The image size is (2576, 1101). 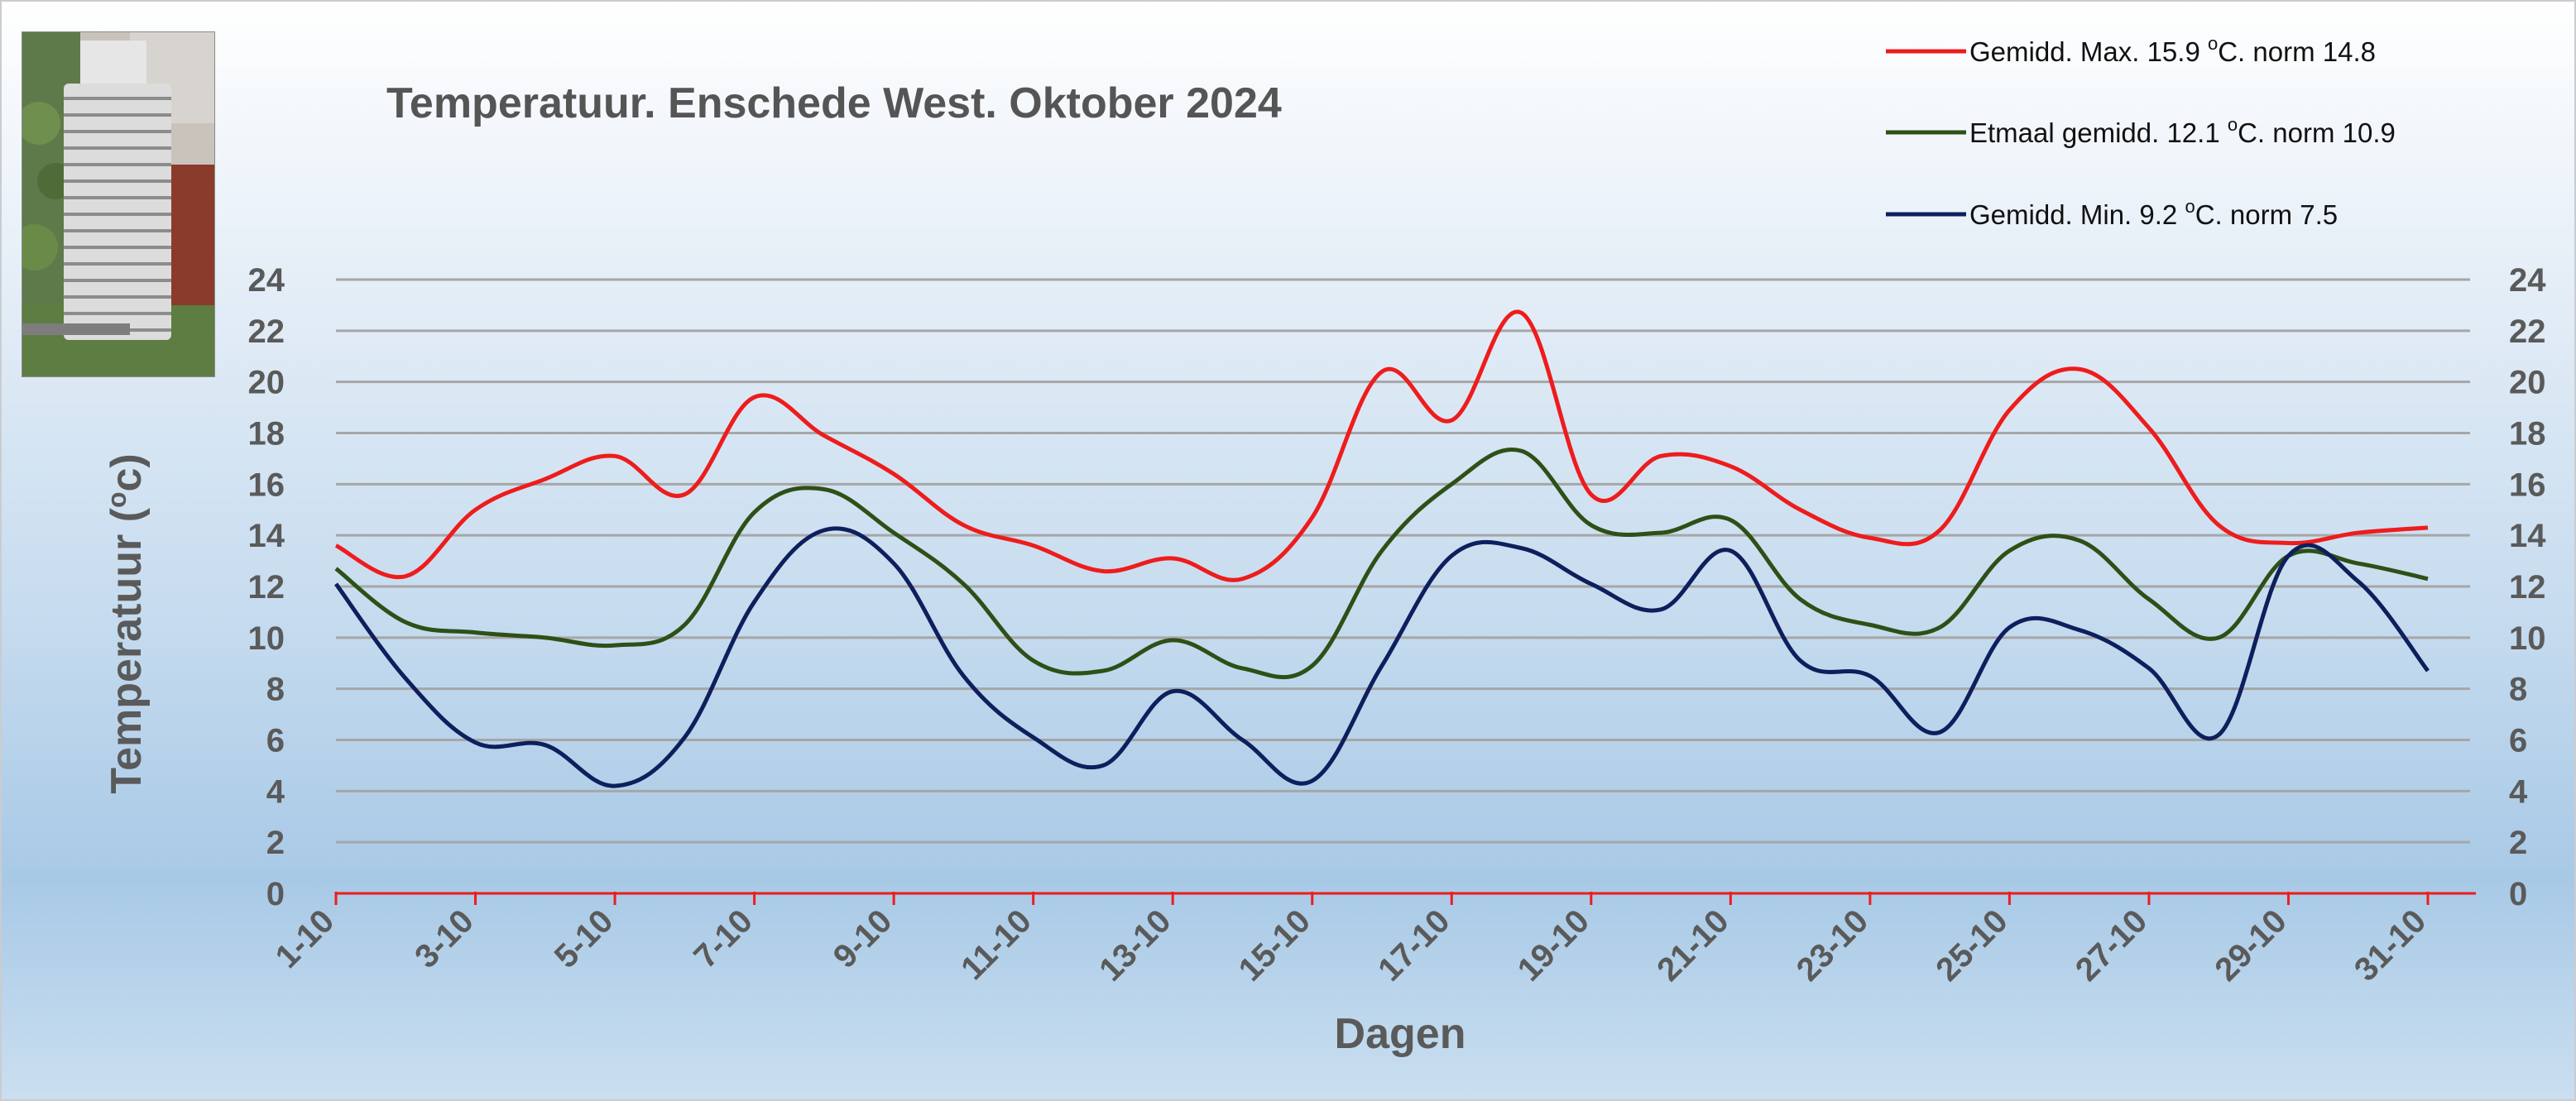 I want to click on y-tick-left-4: 4, so click(x=275, y=791).